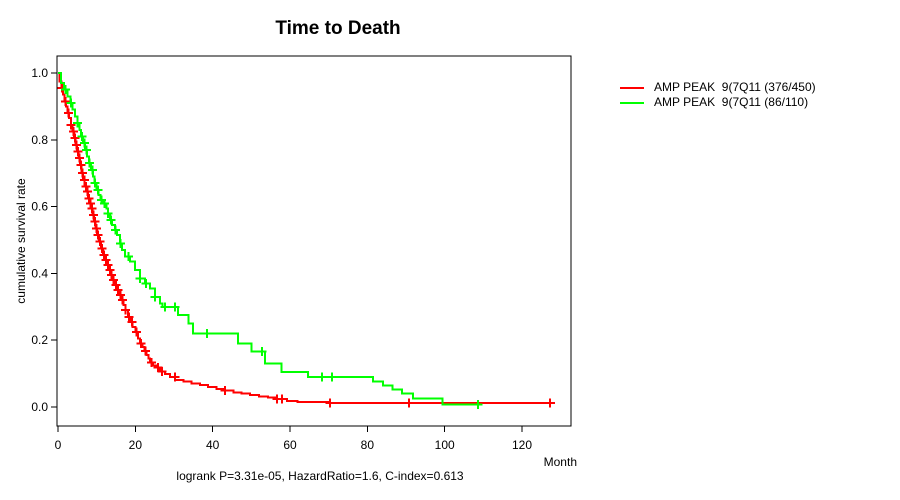 The width and height of the screenshot is (900, 500). What do you see at coordinates (337, 28) in the screenshot?
I see `chart-title: Time to Death` at bounding box center [337, 28].